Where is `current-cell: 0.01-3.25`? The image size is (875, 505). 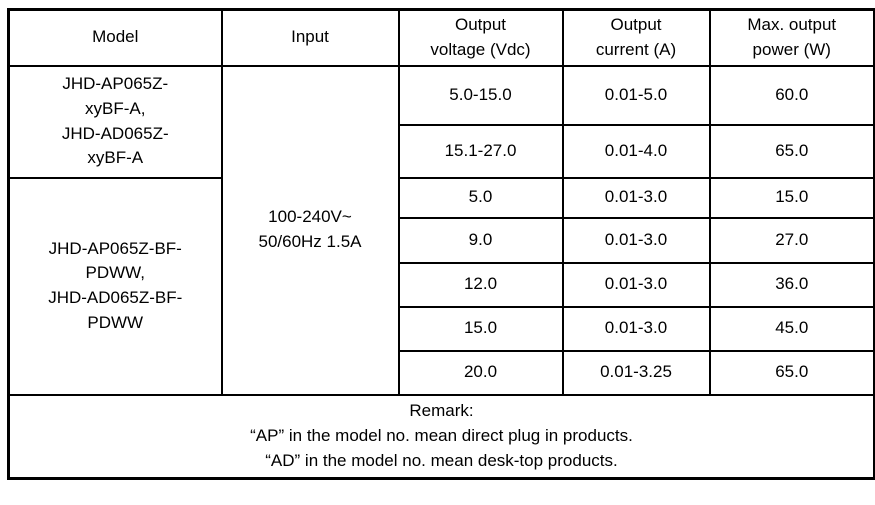 current-cell: 0.01-3.25 is located at coordinates (636, 372).